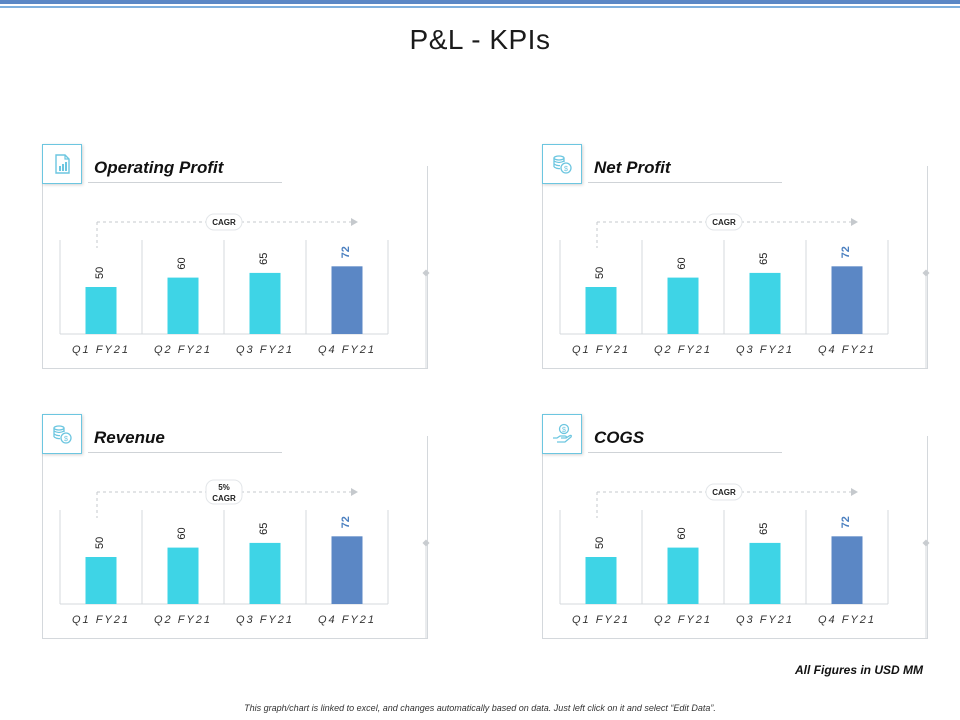 This screenshot has height=720, width=960. What do you see at coordinates (224, 487) in the screenshot?
I see `cagr-label: 5%` at bounding box center [224, 487].